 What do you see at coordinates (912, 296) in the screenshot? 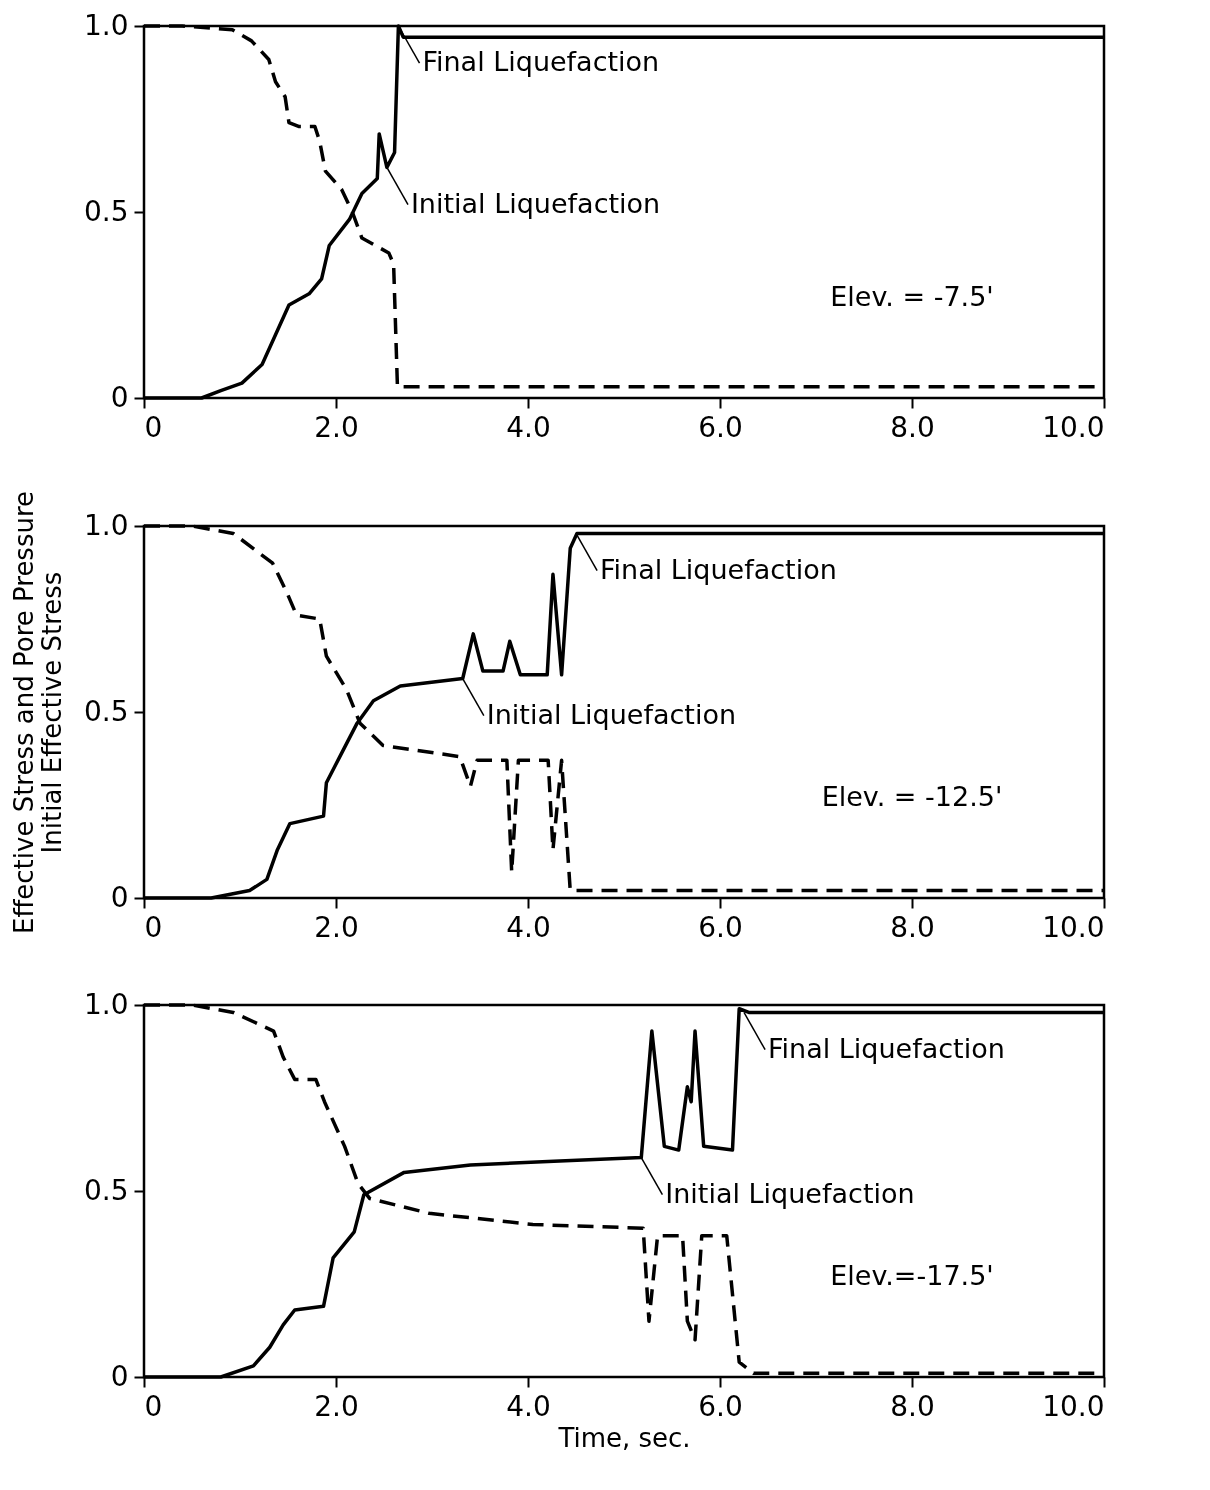
I see `annotation: Elev. = -7.5'` at bounding box center [912, 296].